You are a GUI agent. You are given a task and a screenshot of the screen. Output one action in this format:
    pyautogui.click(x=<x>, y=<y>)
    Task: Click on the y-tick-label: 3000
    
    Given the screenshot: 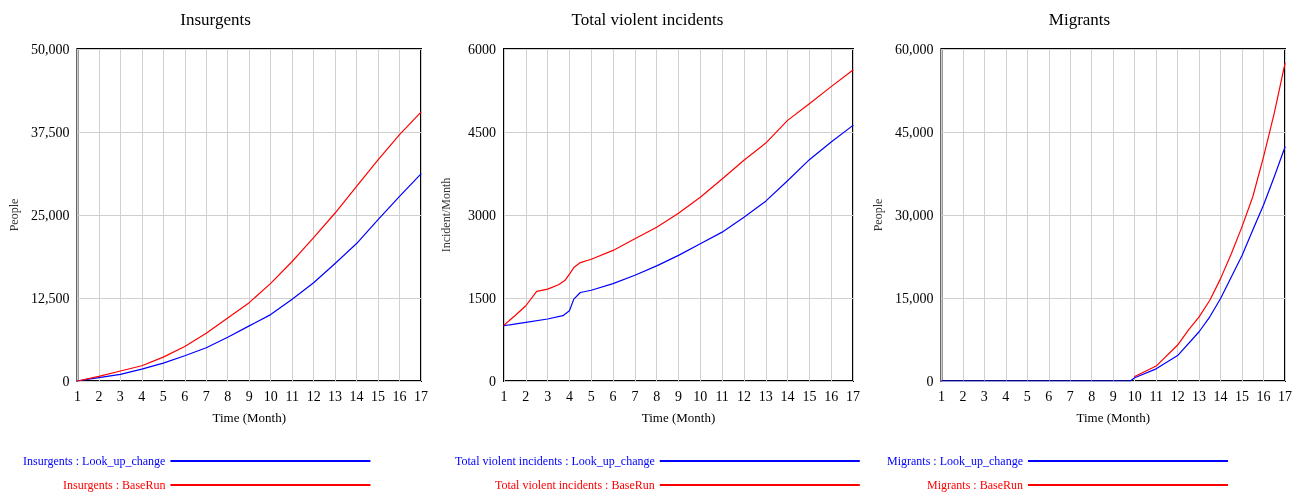 What is the action you would take?
    pyautogui.click(x=482, y=215)
    